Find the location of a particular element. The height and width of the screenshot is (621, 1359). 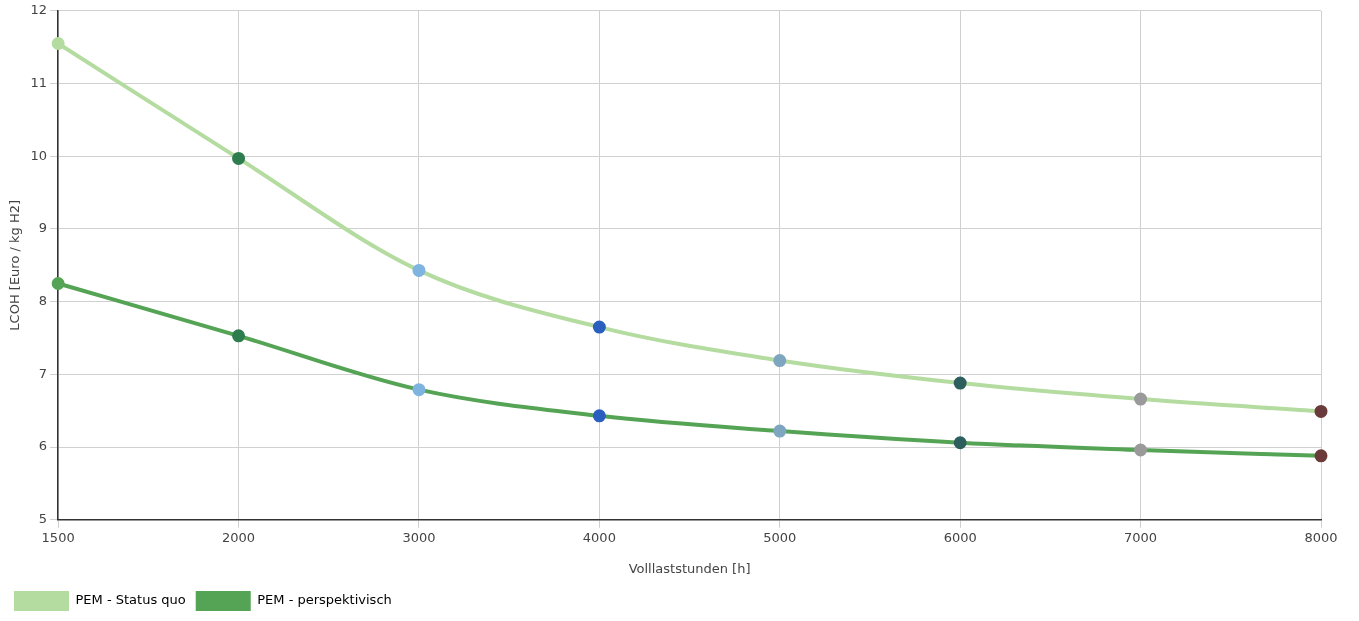

y-tick-label: 12 is located at coordinates (39, 10).